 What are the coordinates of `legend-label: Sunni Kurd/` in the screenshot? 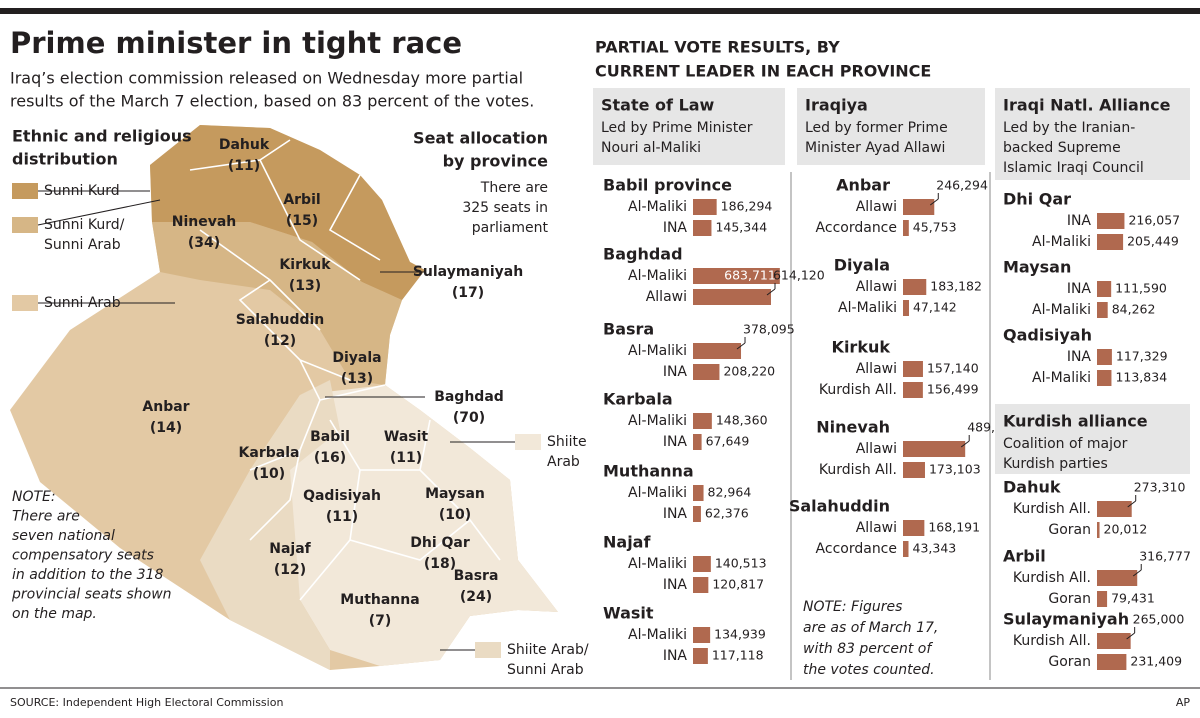 It's located at (84, 225).